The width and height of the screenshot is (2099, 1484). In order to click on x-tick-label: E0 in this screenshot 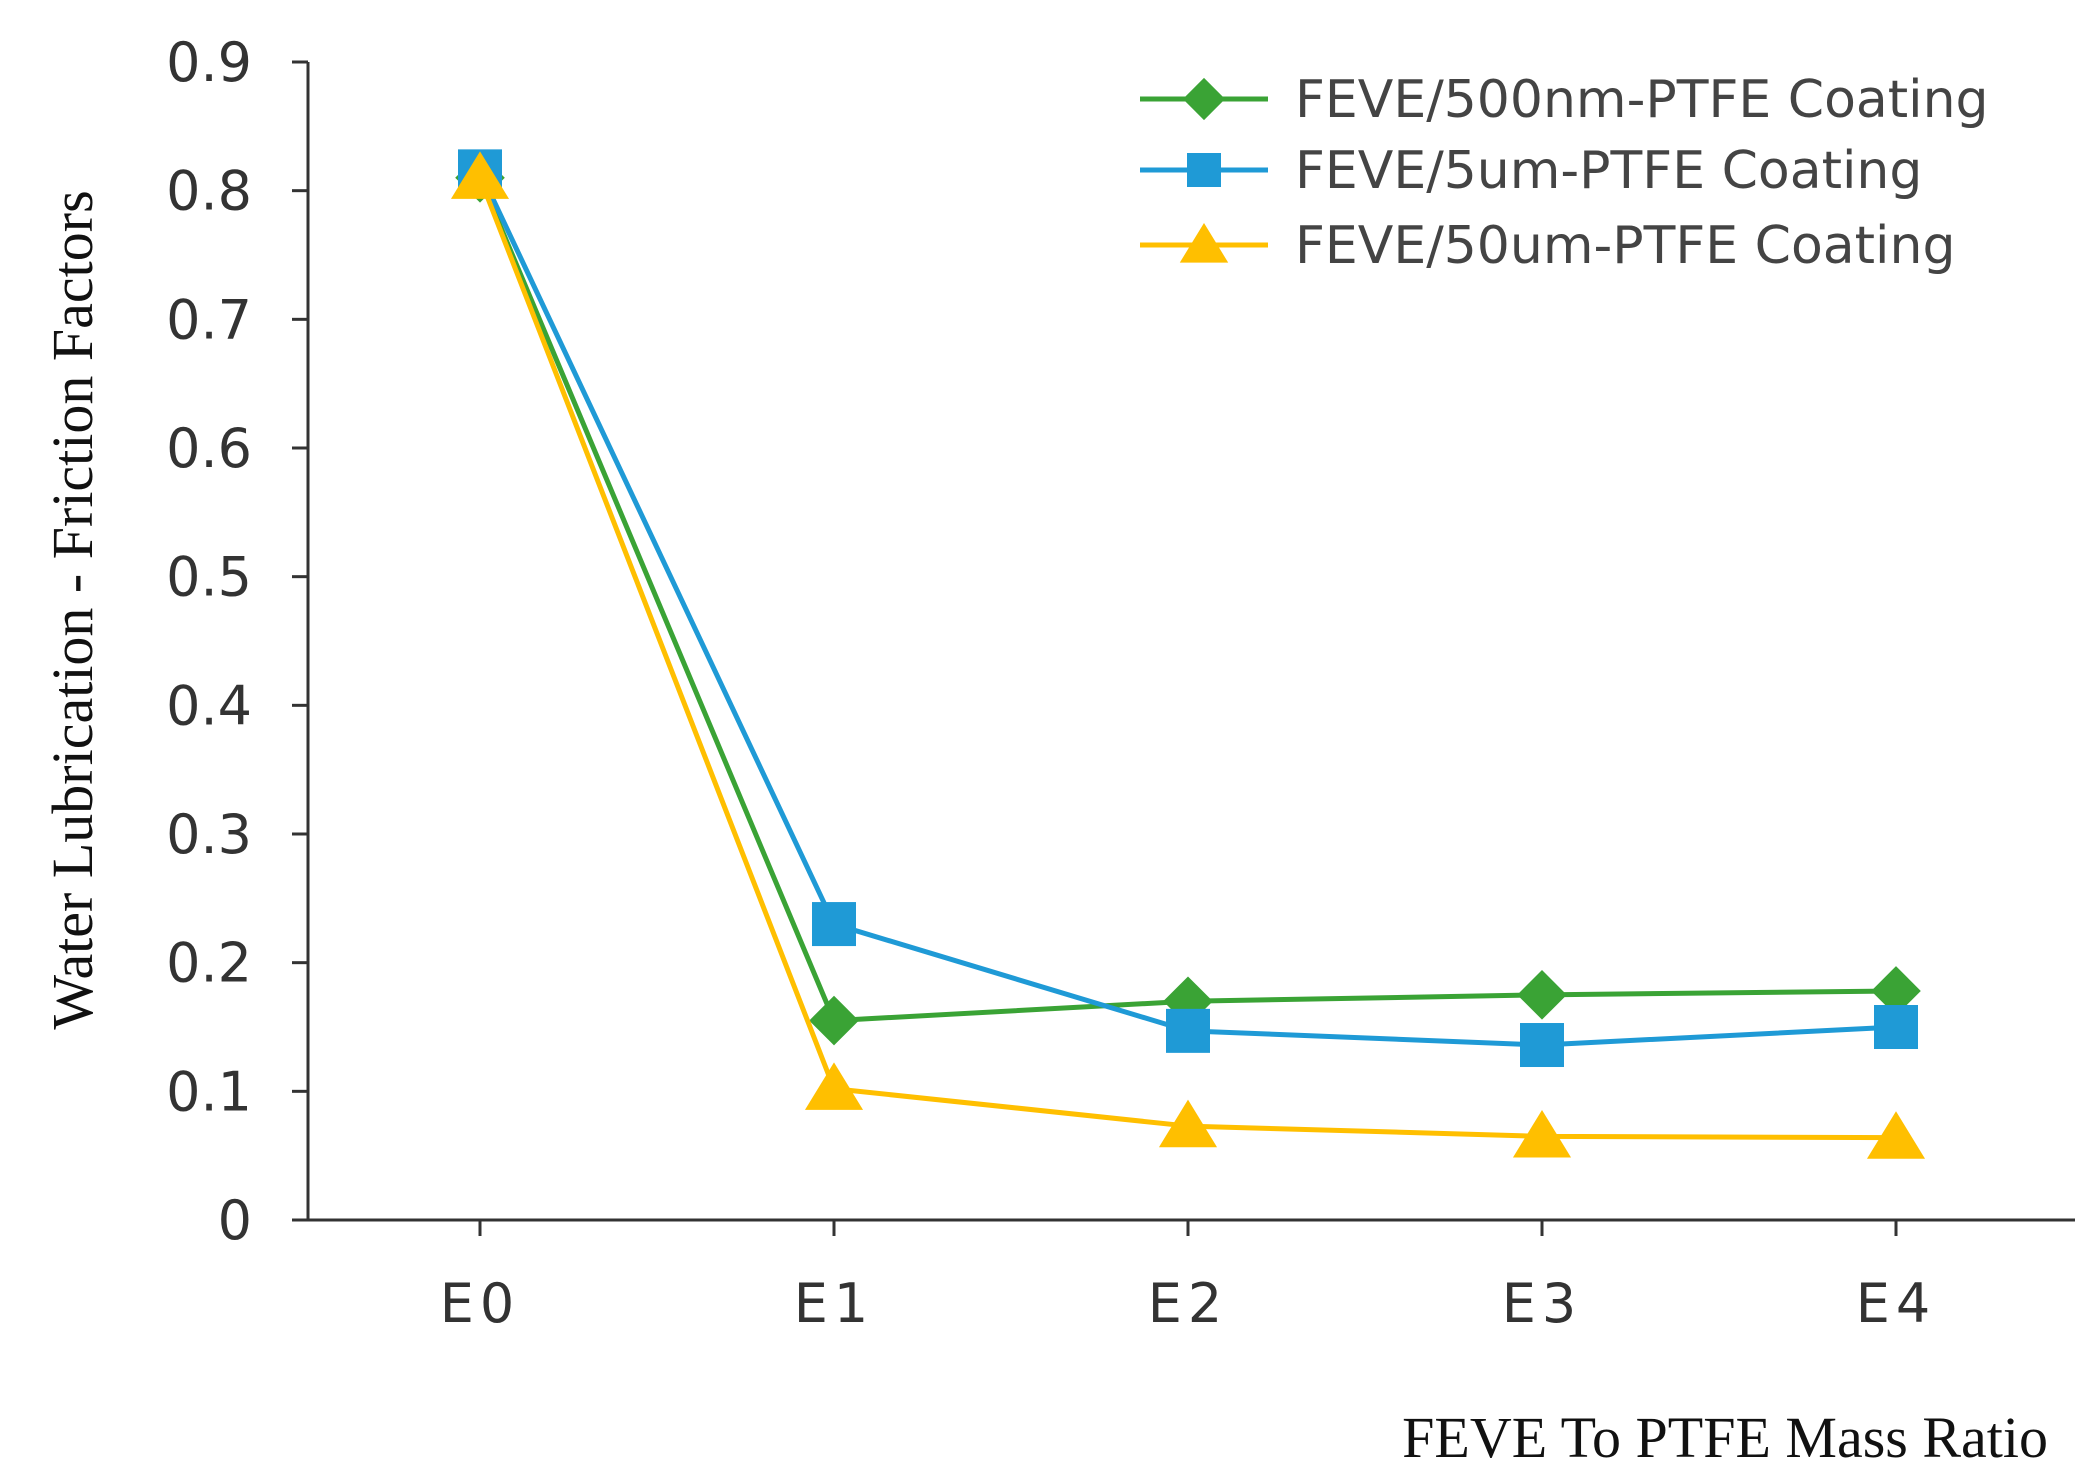, I will do `click(480, 1303)`.